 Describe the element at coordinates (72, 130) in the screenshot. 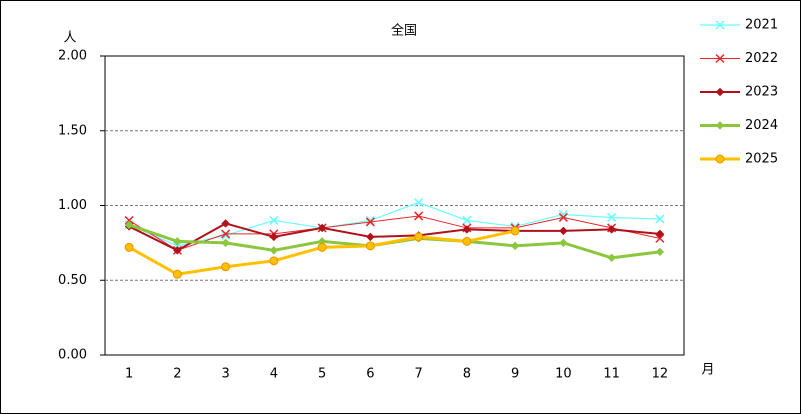

I see `y-tick-label: 1.50` at that location.